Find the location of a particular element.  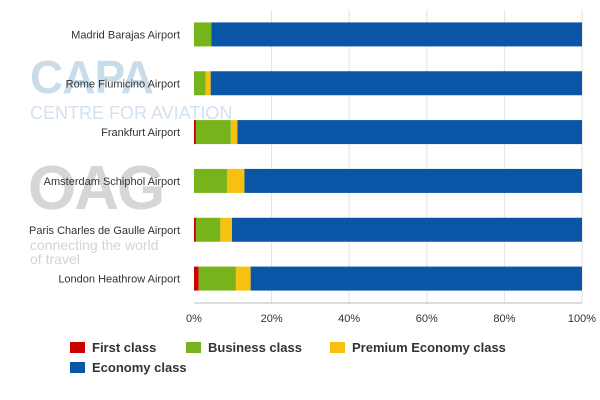

legend-label-business-class: Business class is located at coordinates (255, 347).